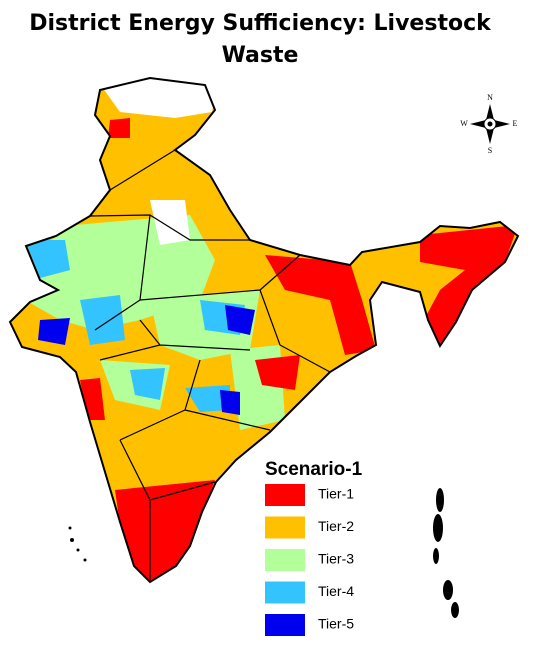 The height and width of the screenshot is (655, 534). I want to click on legend: Tier-1 Tier-2 Tier-3 Tier-4 Tier-5, so click(309, 560).